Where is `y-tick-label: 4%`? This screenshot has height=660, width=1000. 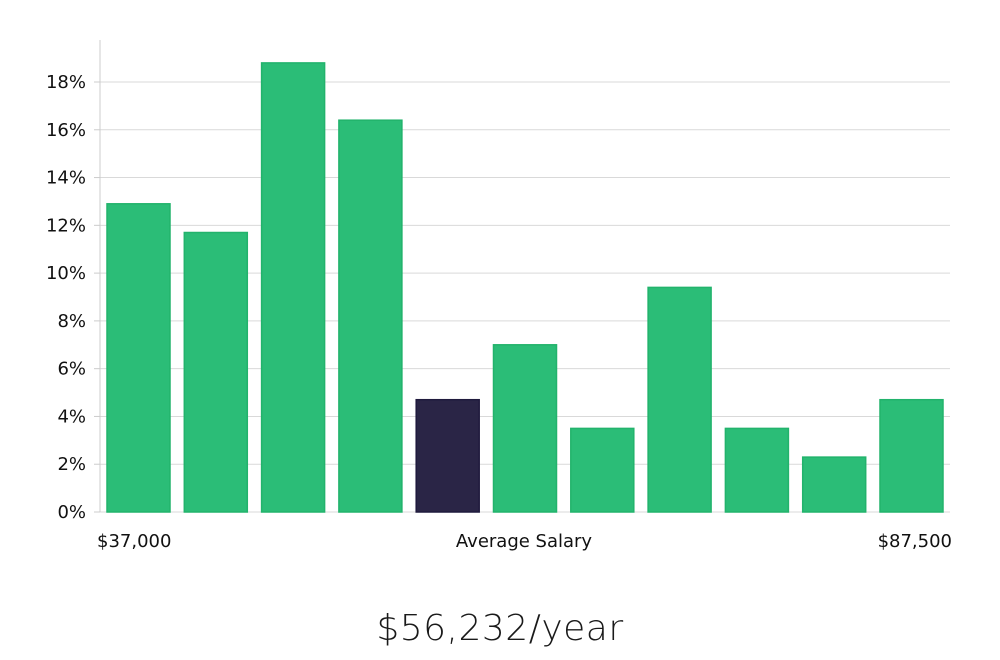 y-tick-label: 4% is located at coordinates (71, 416).